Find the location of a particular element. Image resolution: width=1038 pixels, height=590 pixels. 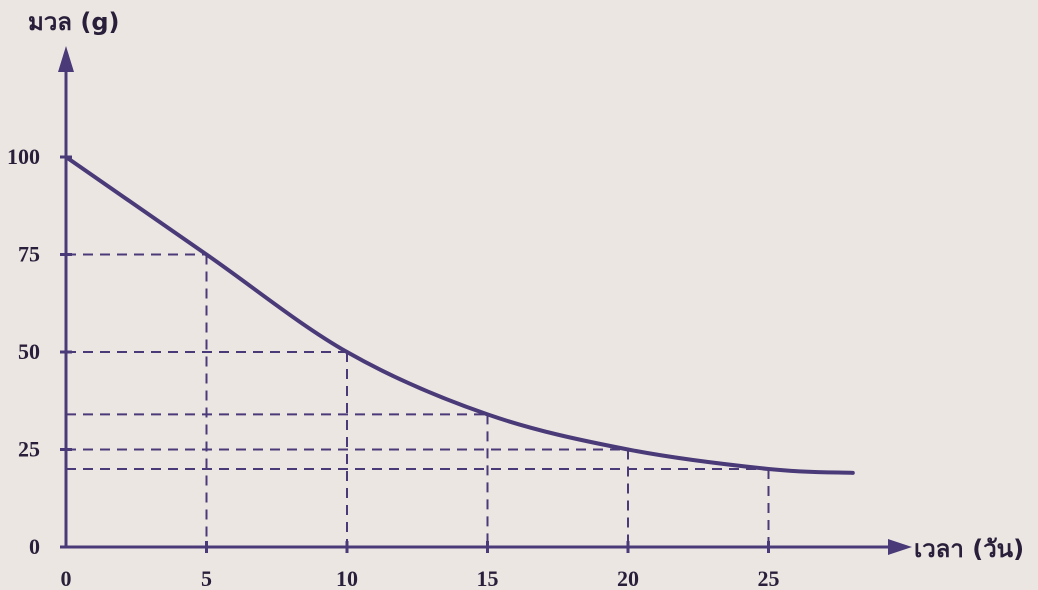

x-tick-label: 25 is located at coordinates (769, 578).